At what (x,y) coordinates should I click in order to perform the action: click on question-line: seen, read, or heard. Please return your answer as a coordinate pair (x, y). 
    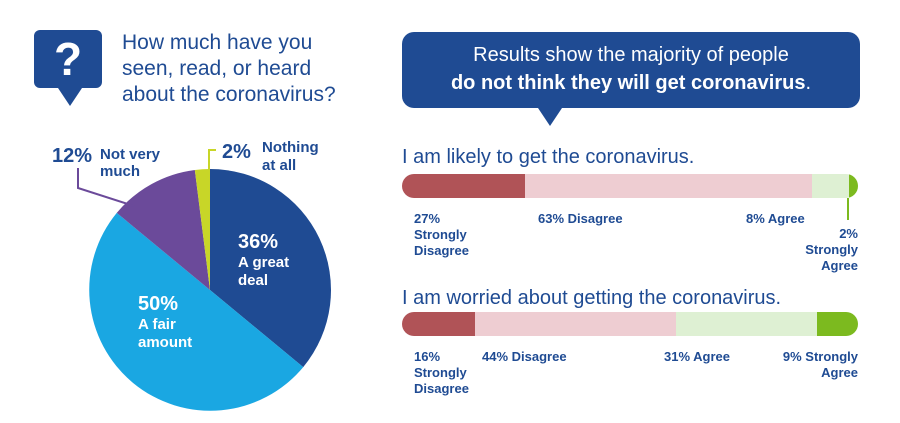
    Looking at the image, I should click on (217, 68).